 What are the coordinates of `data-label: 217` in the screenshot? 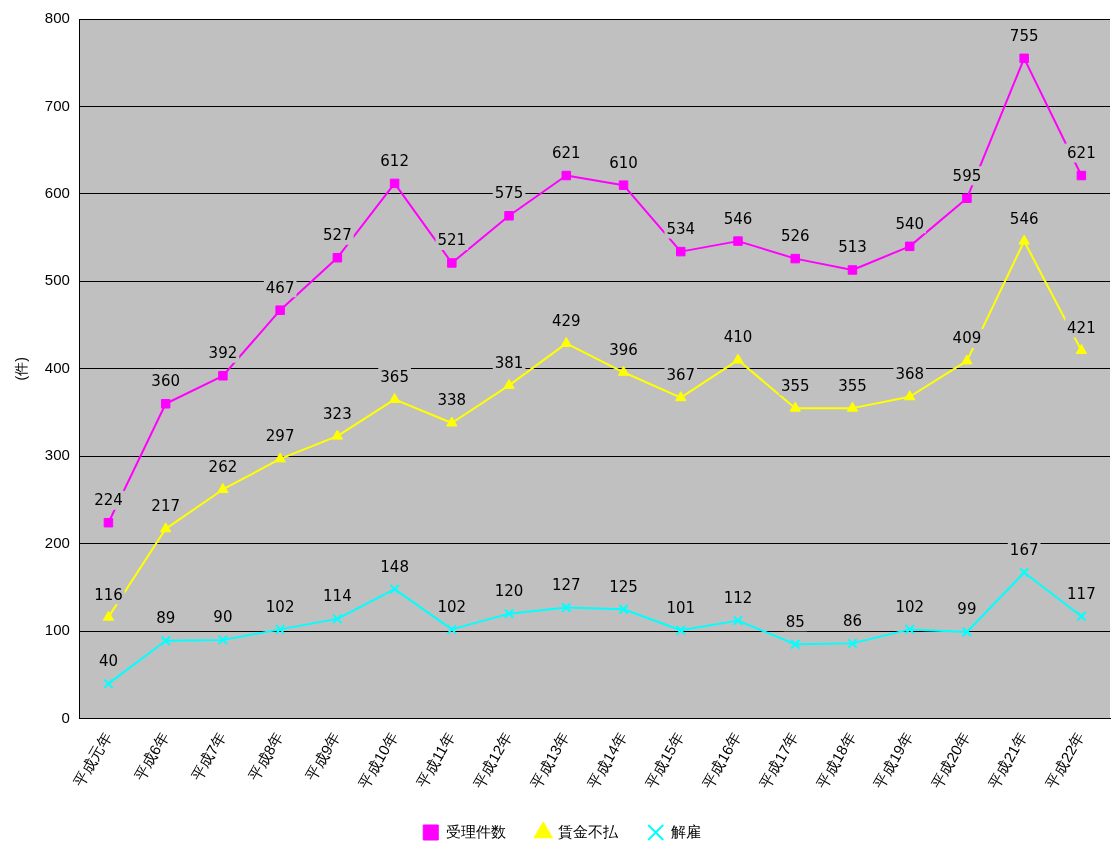 It's located at (165, 506).